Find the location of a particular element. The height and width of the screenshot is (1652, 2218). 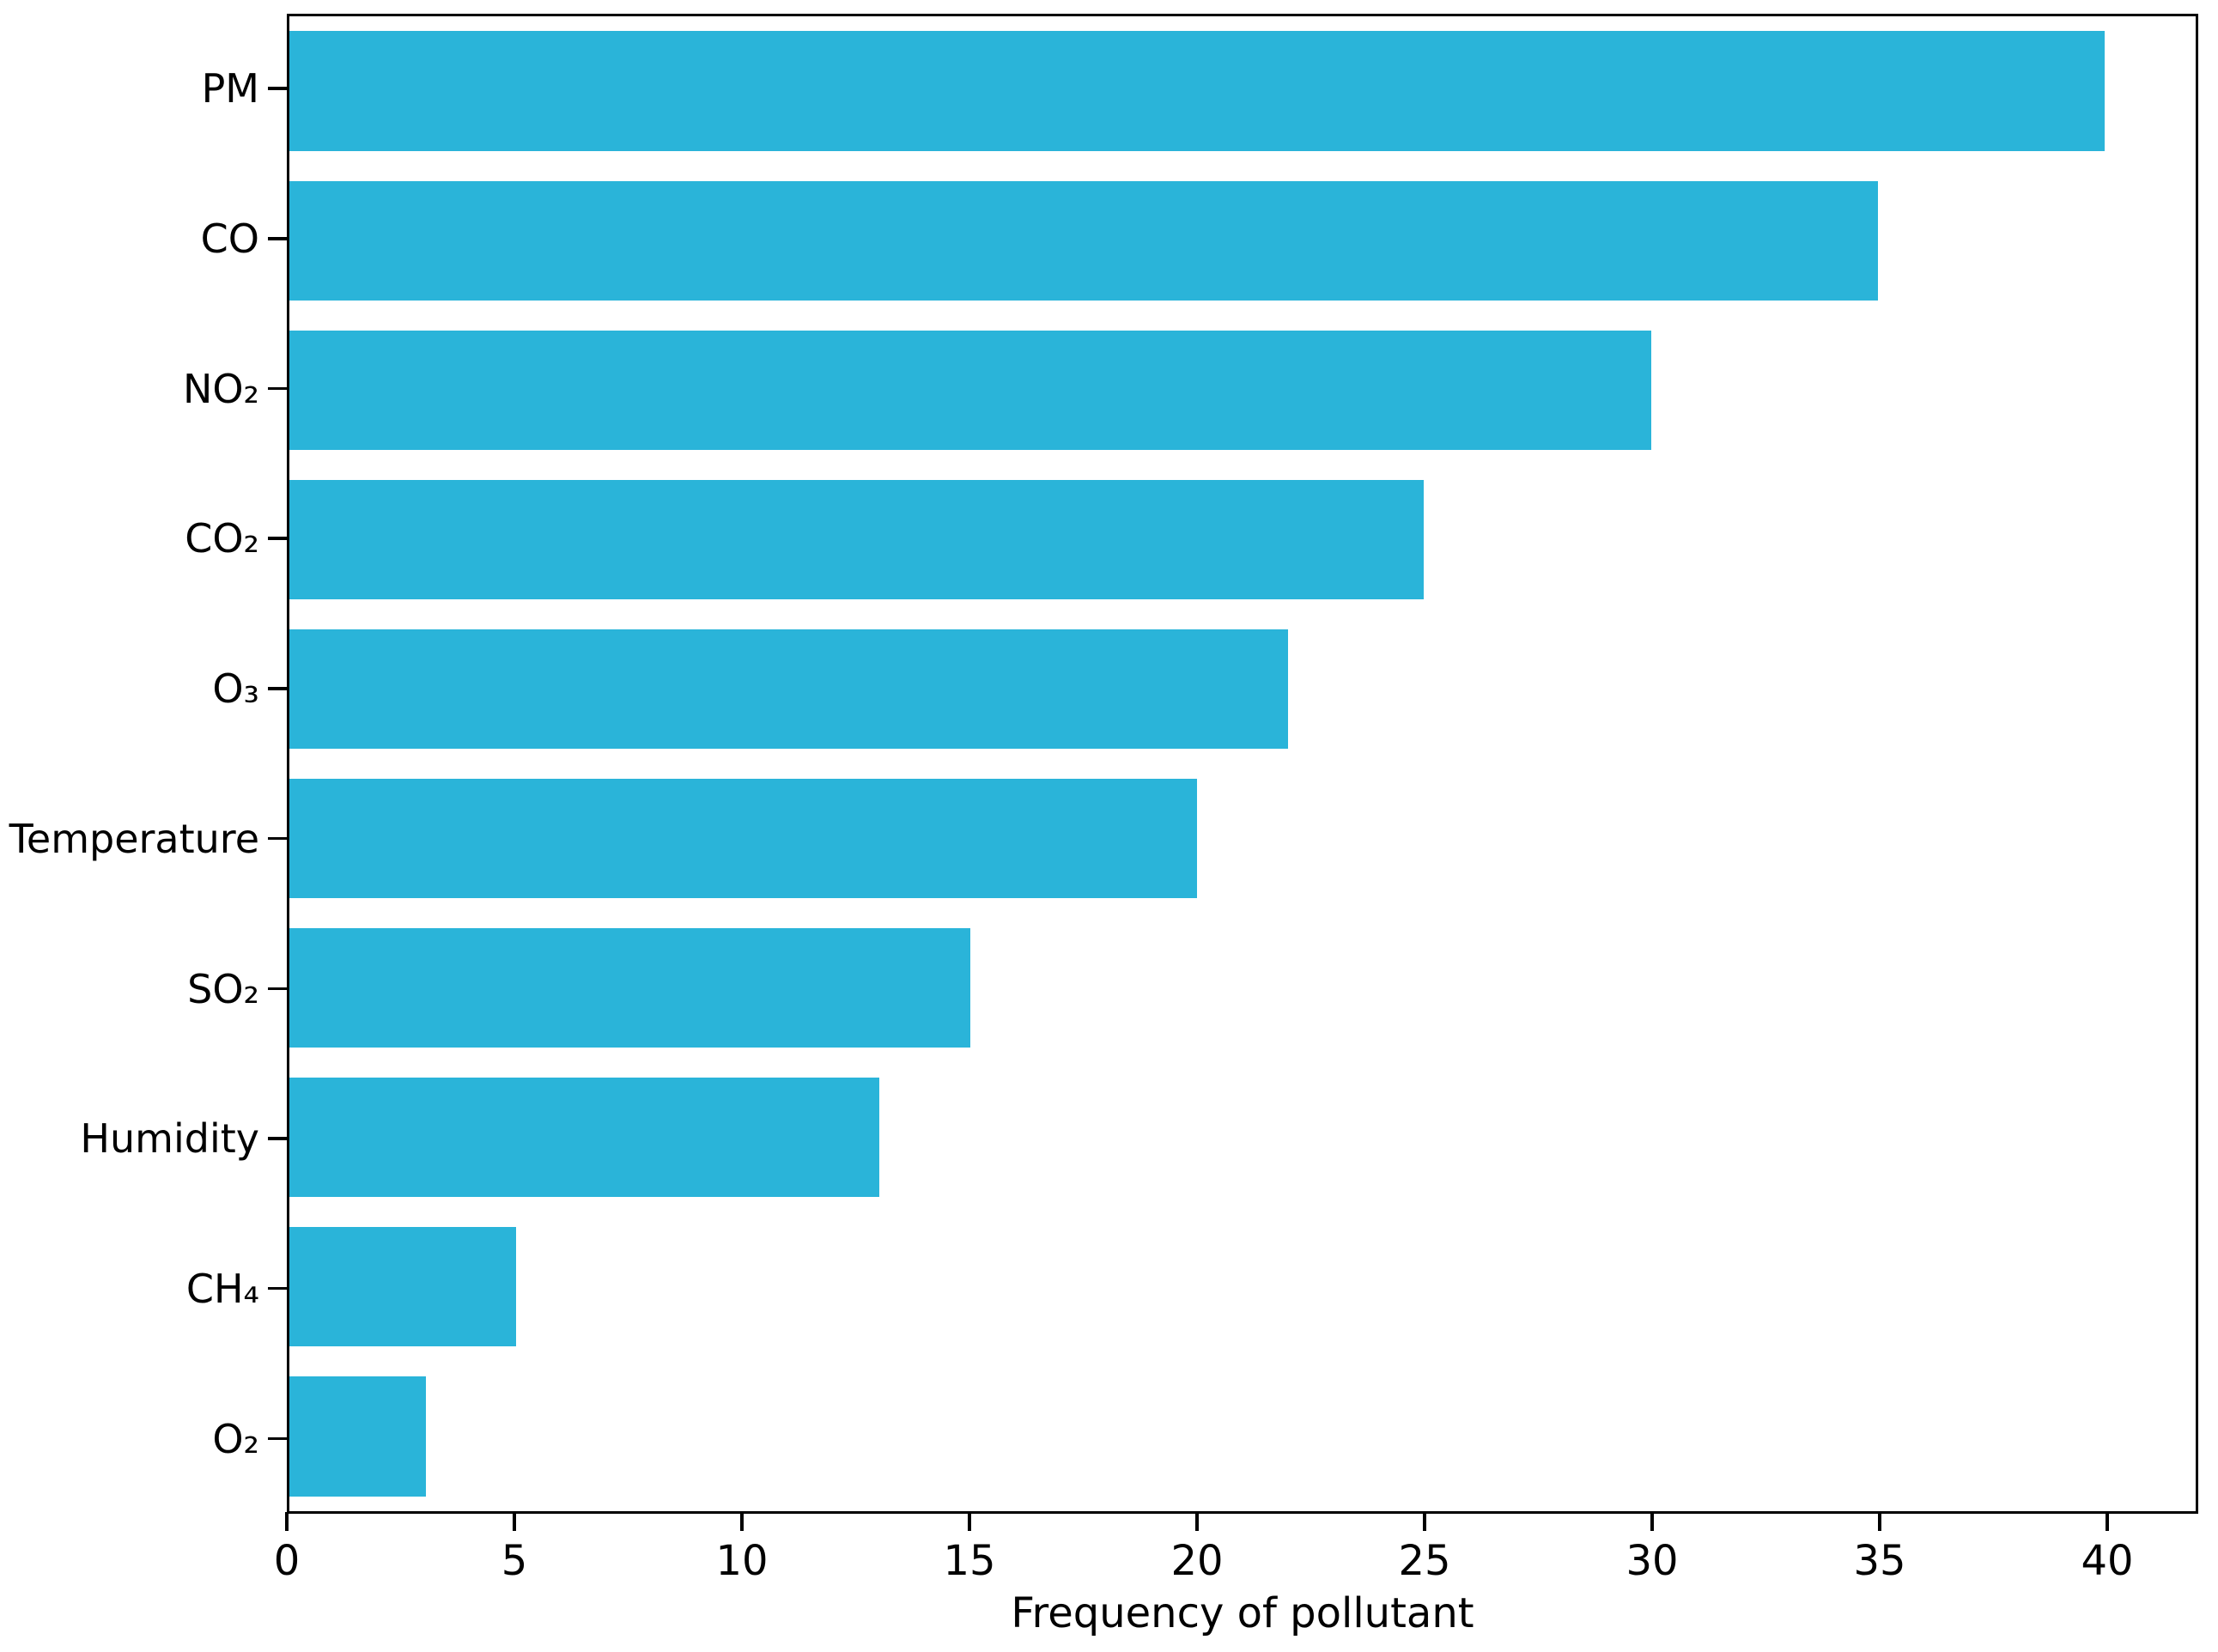

y-axis-labels: PM CO NO₂ CO₂ O₃ Temperature SO₂ Humidity CH₄ O₂ is located at coordinates (130, 764).